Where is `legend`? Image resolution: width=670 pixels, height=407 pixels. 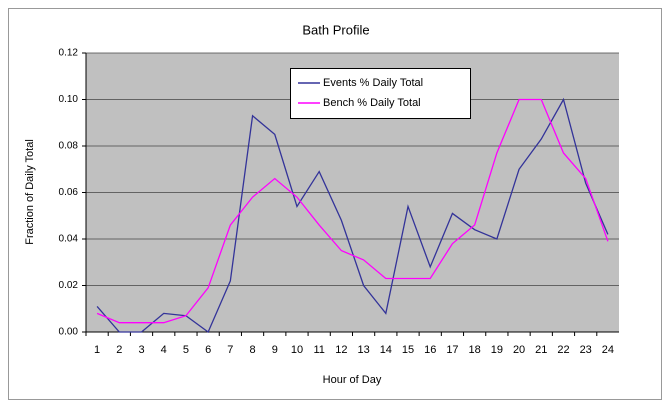
legend is located at coordinates (380, 93).